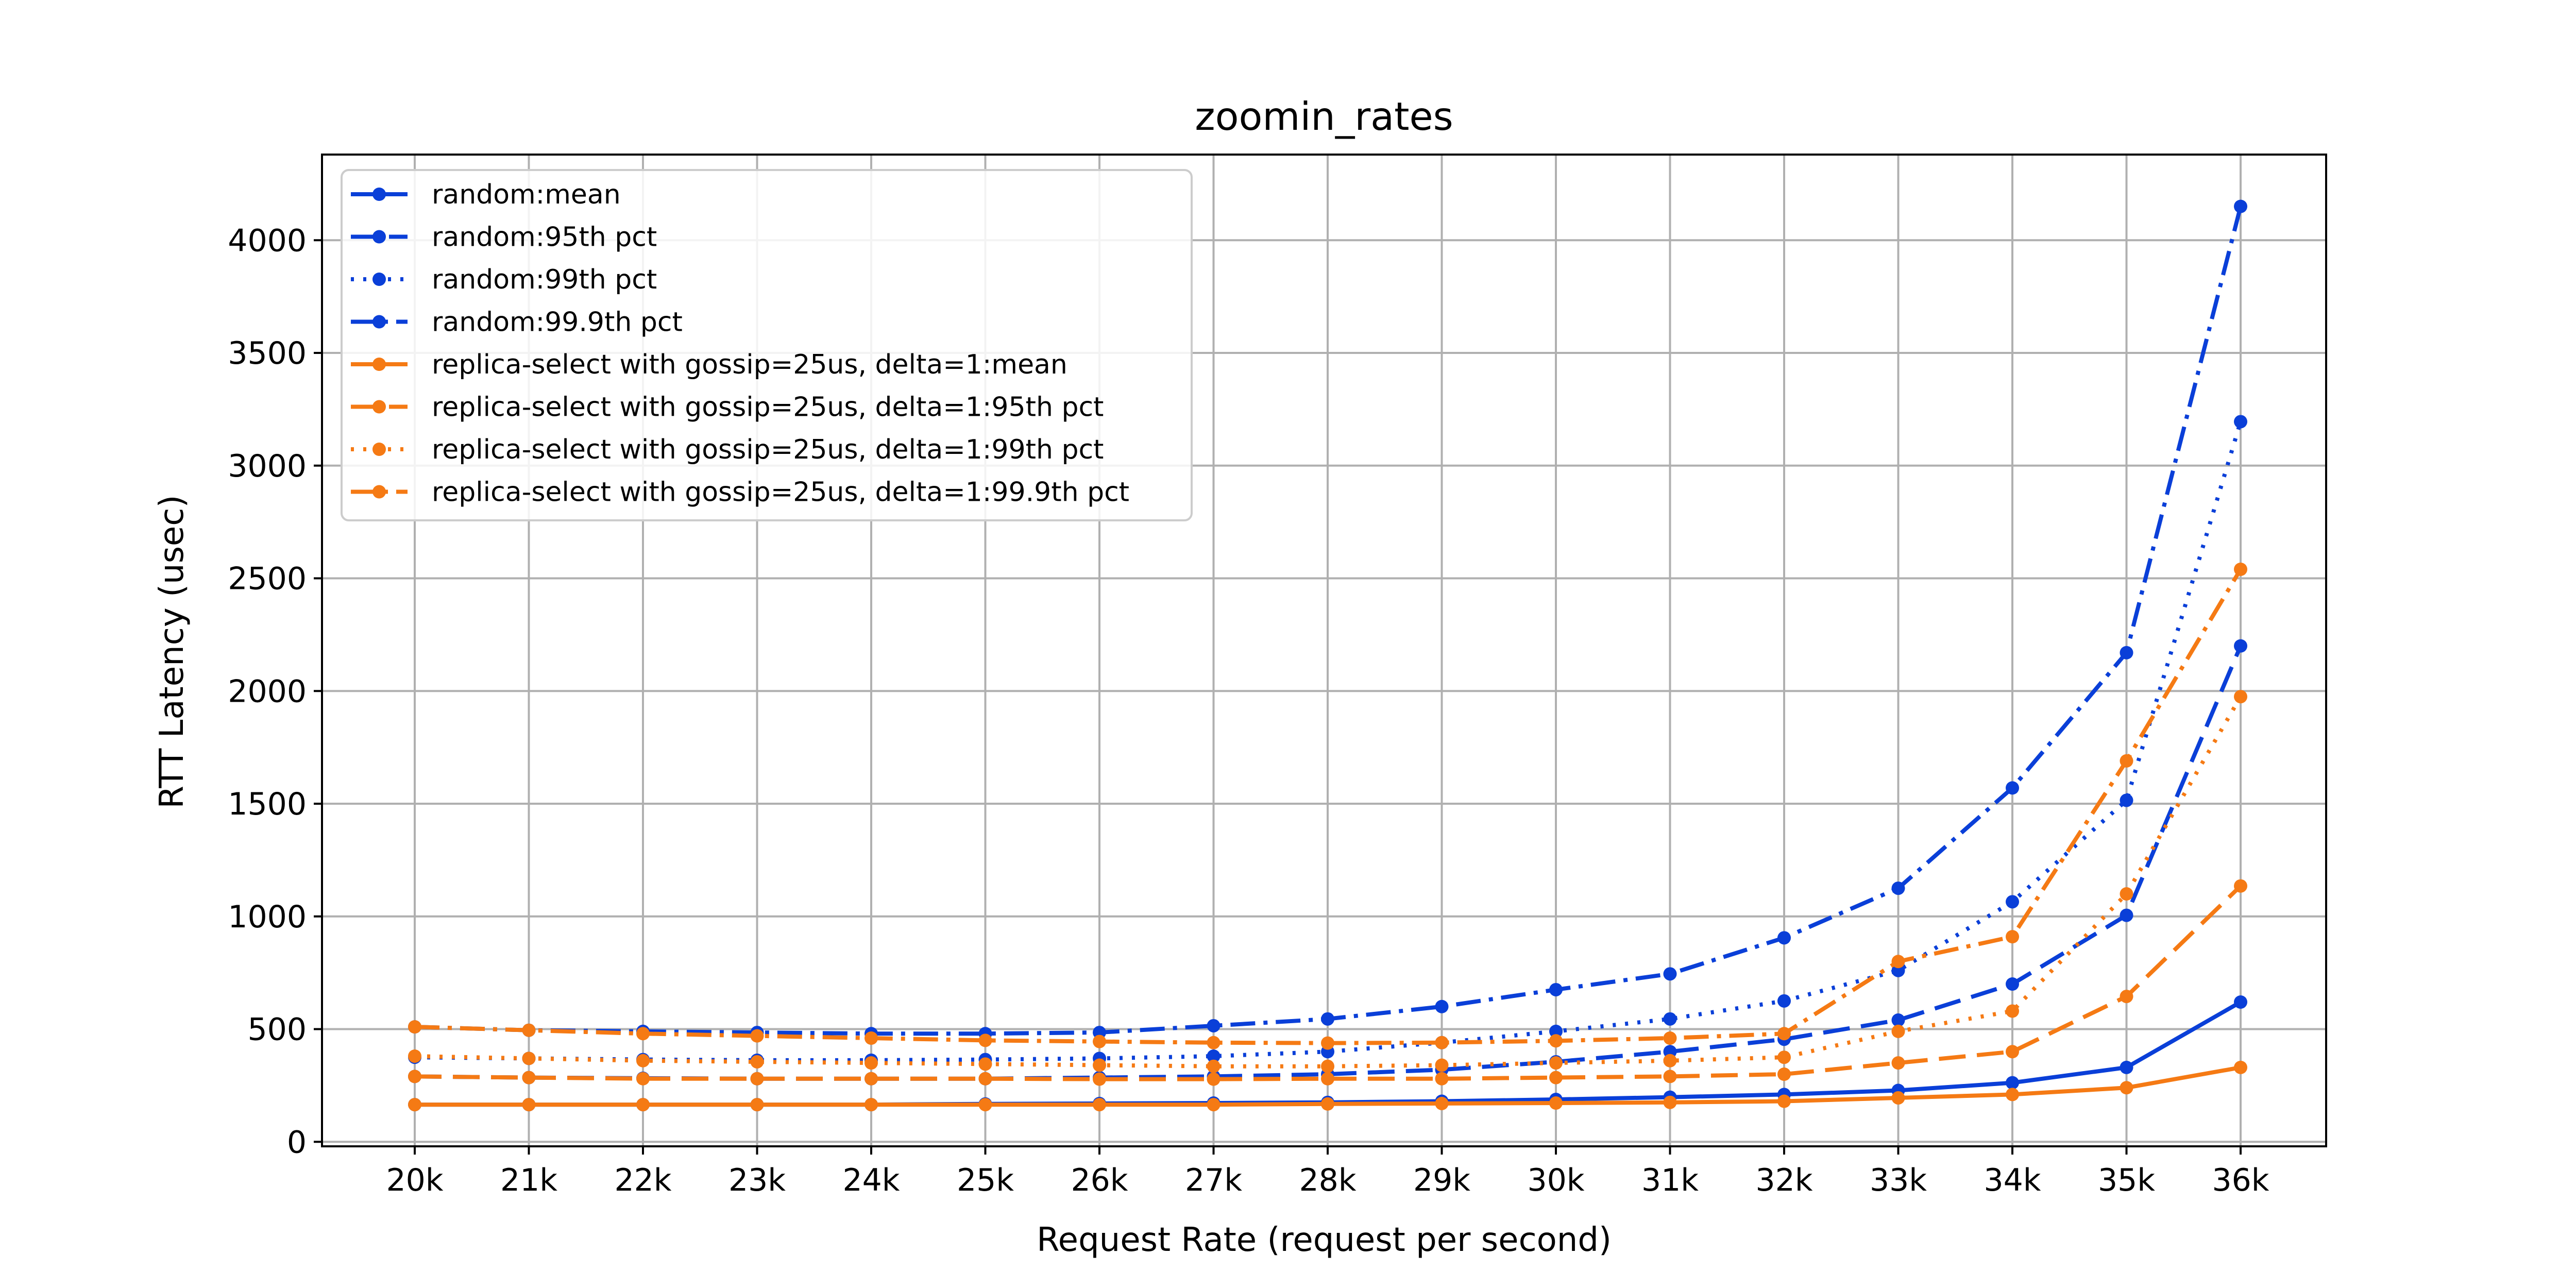  I want to click on y-tick-label: 1500, so click(267, 804).